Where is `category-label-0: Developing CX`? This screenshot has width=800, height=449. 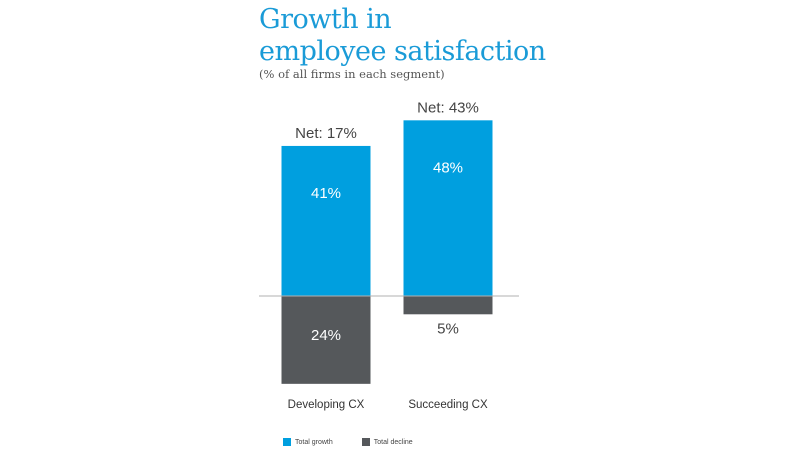 category-label-0: Developing CX is located at coordinates (326, 405).